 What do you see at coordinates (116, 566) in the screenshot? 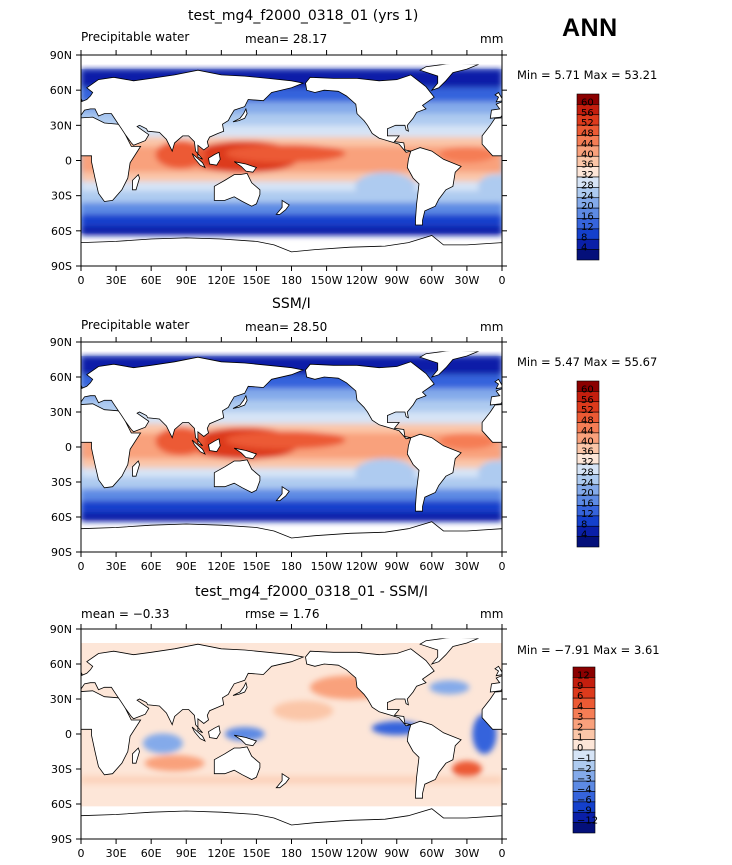
I see `panel2-xtick-label: 30E` at bounding box center [116, 566].